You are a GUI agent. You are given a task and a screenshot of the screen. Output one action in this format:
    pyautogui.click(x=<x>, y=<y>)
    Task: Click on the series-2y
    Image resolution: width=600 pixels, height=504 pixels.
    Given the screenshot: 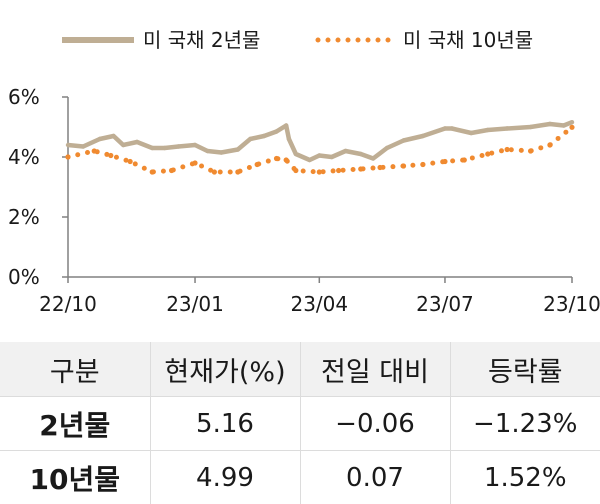 What is the action you would take?
    pyautogui.click(x=320, y=141)
    